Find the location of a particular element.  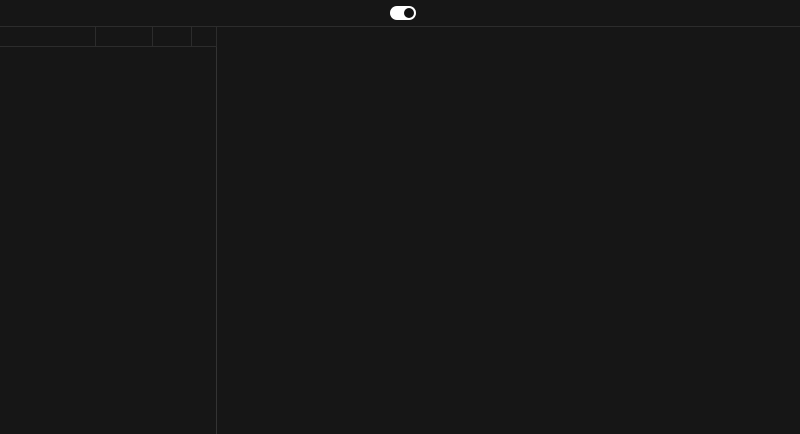

theme-switcher is located at coordinates (400, 13).